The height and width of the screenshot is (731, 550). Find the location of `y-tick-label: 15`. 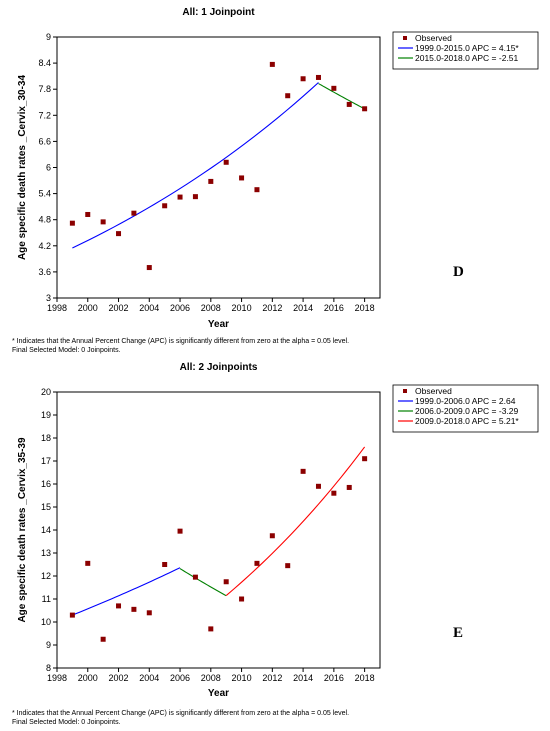

y-tick-label: 15 is located at coordinates (46, 507).